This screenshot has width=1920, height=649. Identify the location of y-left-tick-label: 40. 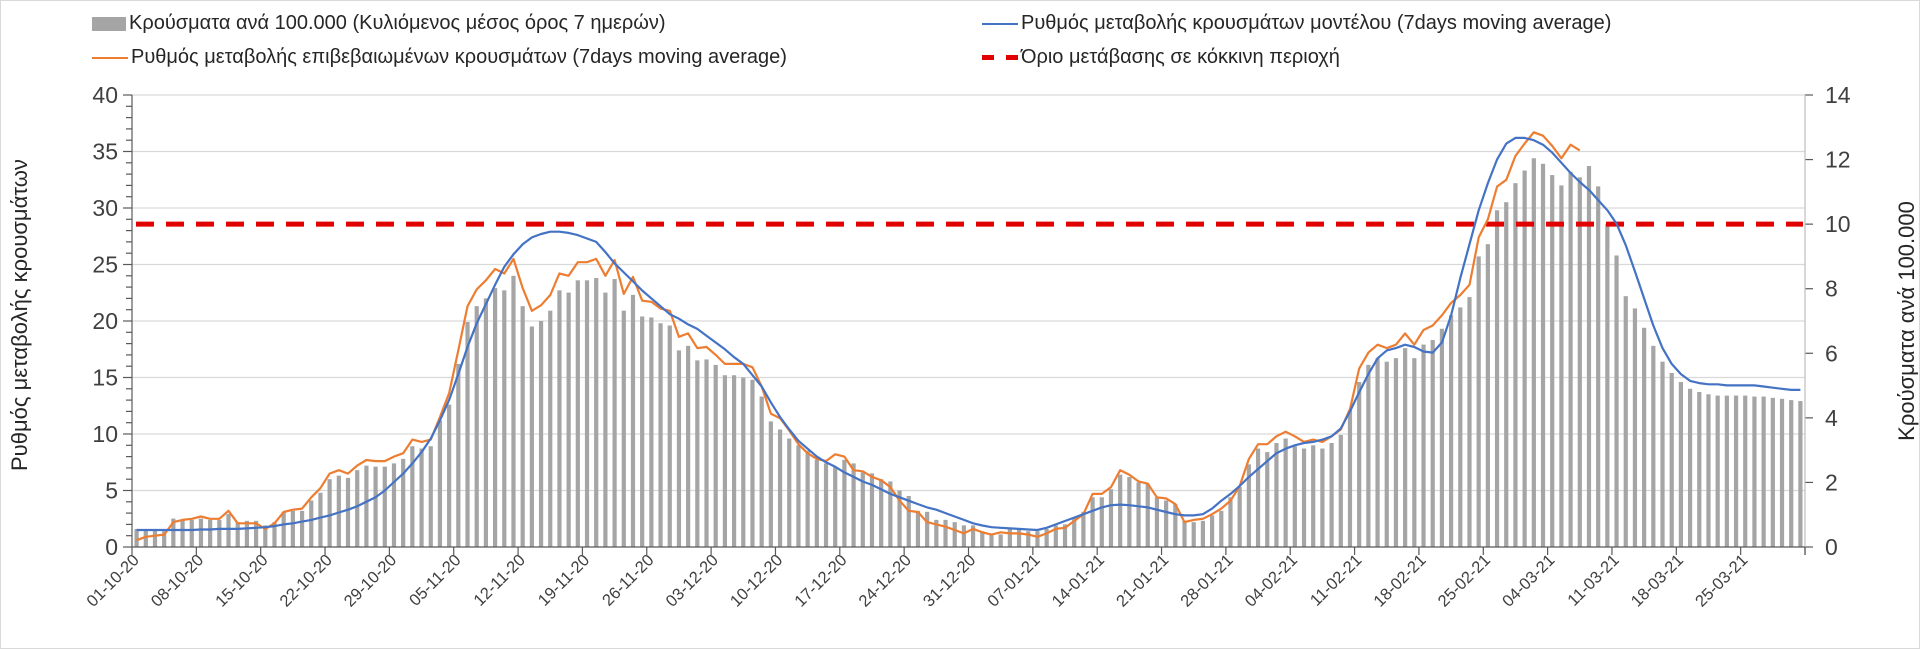
(105, 95).